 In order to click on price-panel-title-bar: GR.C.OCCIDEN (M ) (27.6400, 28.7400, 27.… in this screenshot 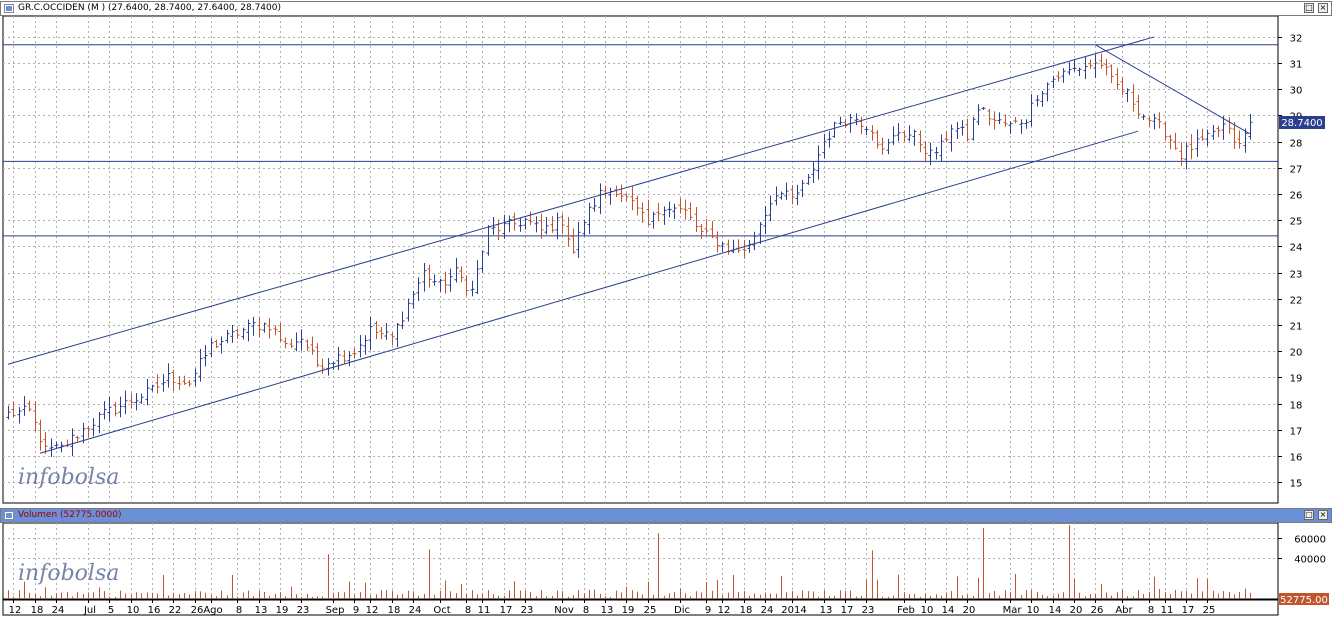, I will do `click(666, 8)`.